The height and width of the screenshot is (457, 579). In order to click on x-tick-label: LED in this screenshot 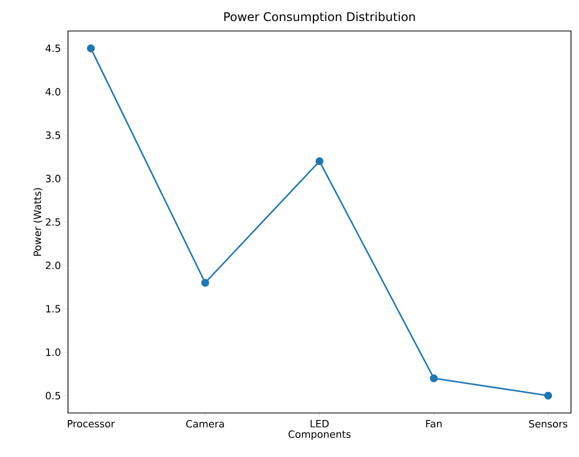, I will do `click(319, 424)`.